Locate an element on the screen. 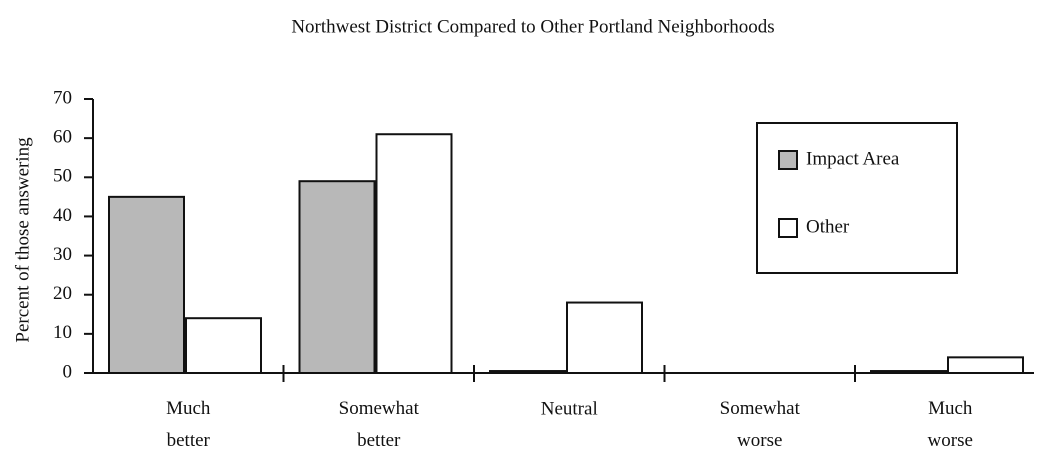 This screenshot has width=1046, height=452. legend-box is located at coordinates (857, 198).